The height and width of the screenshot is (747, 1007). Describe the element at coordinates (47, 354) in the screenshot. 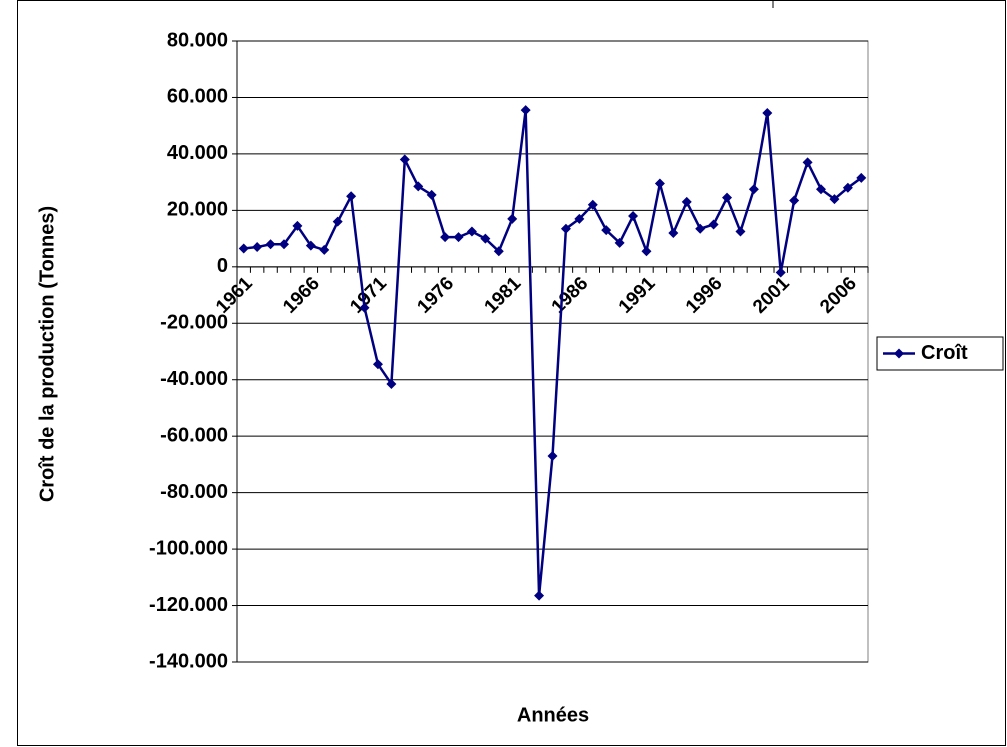

I see `y-axis-title: Croît de la production (Tonnes)` at that location.